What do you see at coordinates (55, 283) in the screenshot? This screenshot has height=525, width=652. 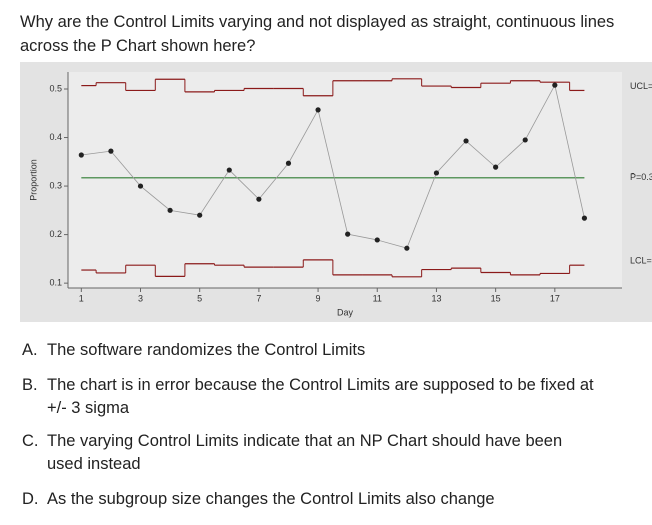 I see `y-tick-label: 0.1` at bounding box center [55, 283].